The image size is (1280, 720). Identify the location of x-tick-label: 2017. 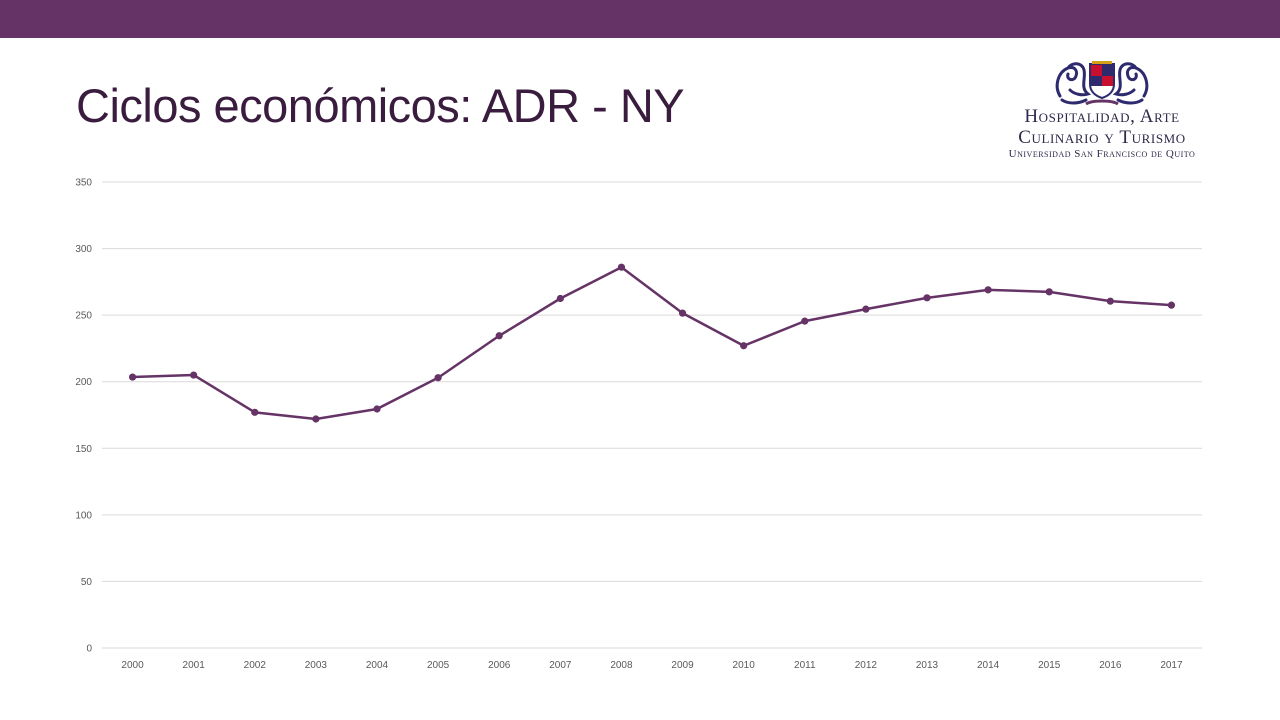
(1171, 665).